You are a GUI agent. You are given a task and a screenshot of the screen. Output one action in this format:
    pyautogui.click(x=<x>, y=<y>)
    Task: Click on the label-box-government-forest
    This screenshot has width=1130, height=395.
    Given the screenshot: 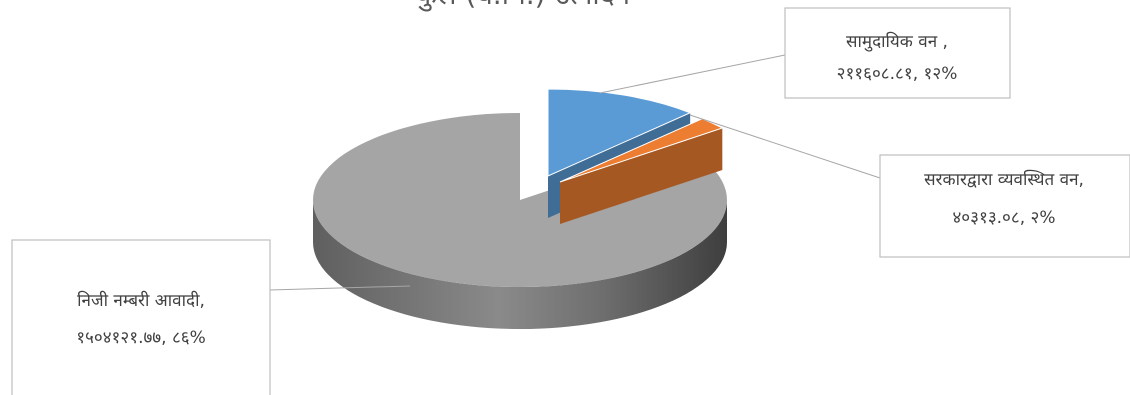 What is the action you would take?
    pyautogui.click(x=1004, y=206)
    